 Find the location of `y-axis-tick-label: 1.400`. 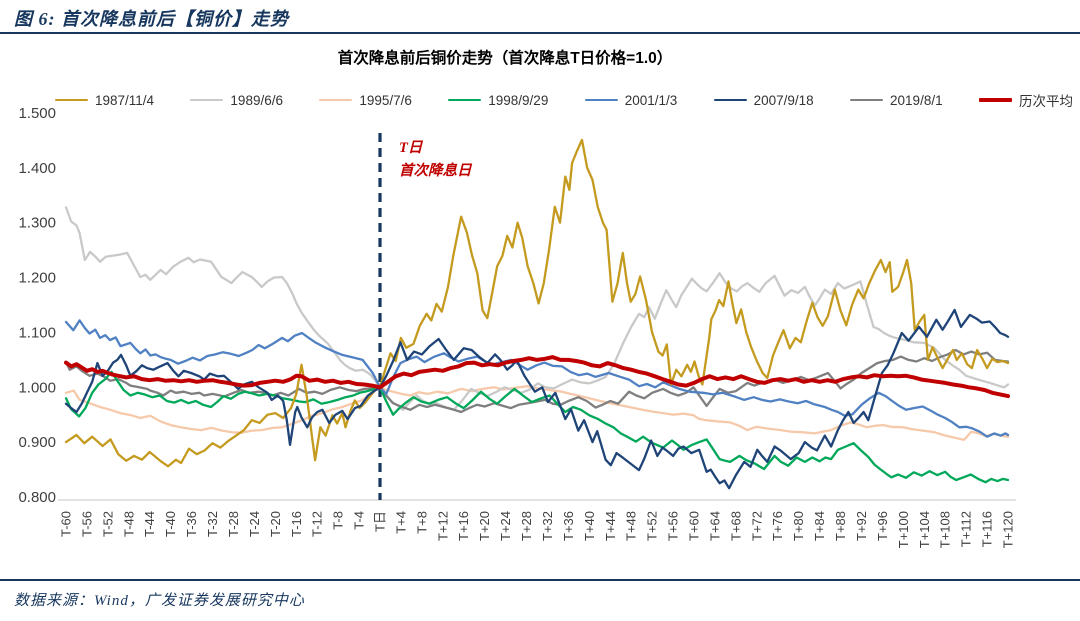

y-axis-tick-label: 1.400 is located at coordinates (37, 168).